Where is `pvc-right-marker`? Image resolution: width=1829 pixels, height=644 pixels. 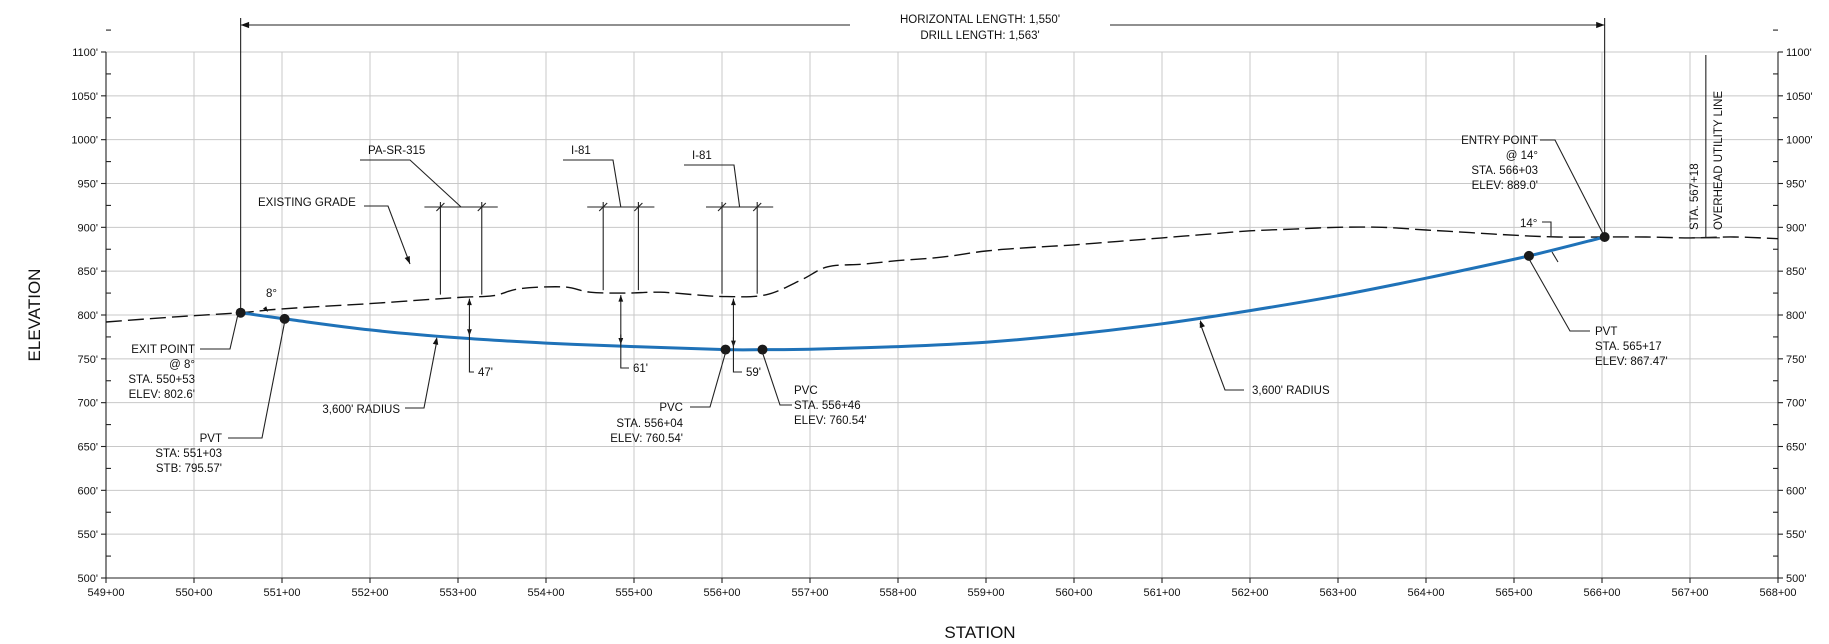
pvc-right-marker is located at coordinates (762, 349).